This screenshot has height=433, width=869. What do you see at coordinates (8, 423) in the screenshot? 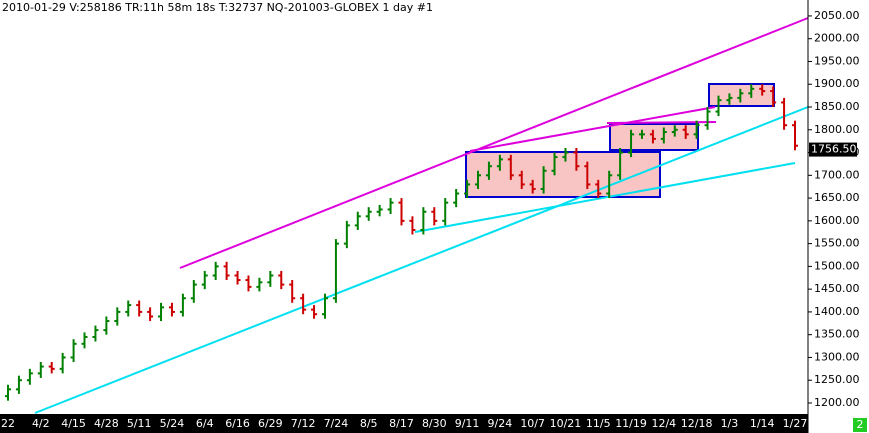
I see `x-tick-label: 22` at bounding box center [8, 423].